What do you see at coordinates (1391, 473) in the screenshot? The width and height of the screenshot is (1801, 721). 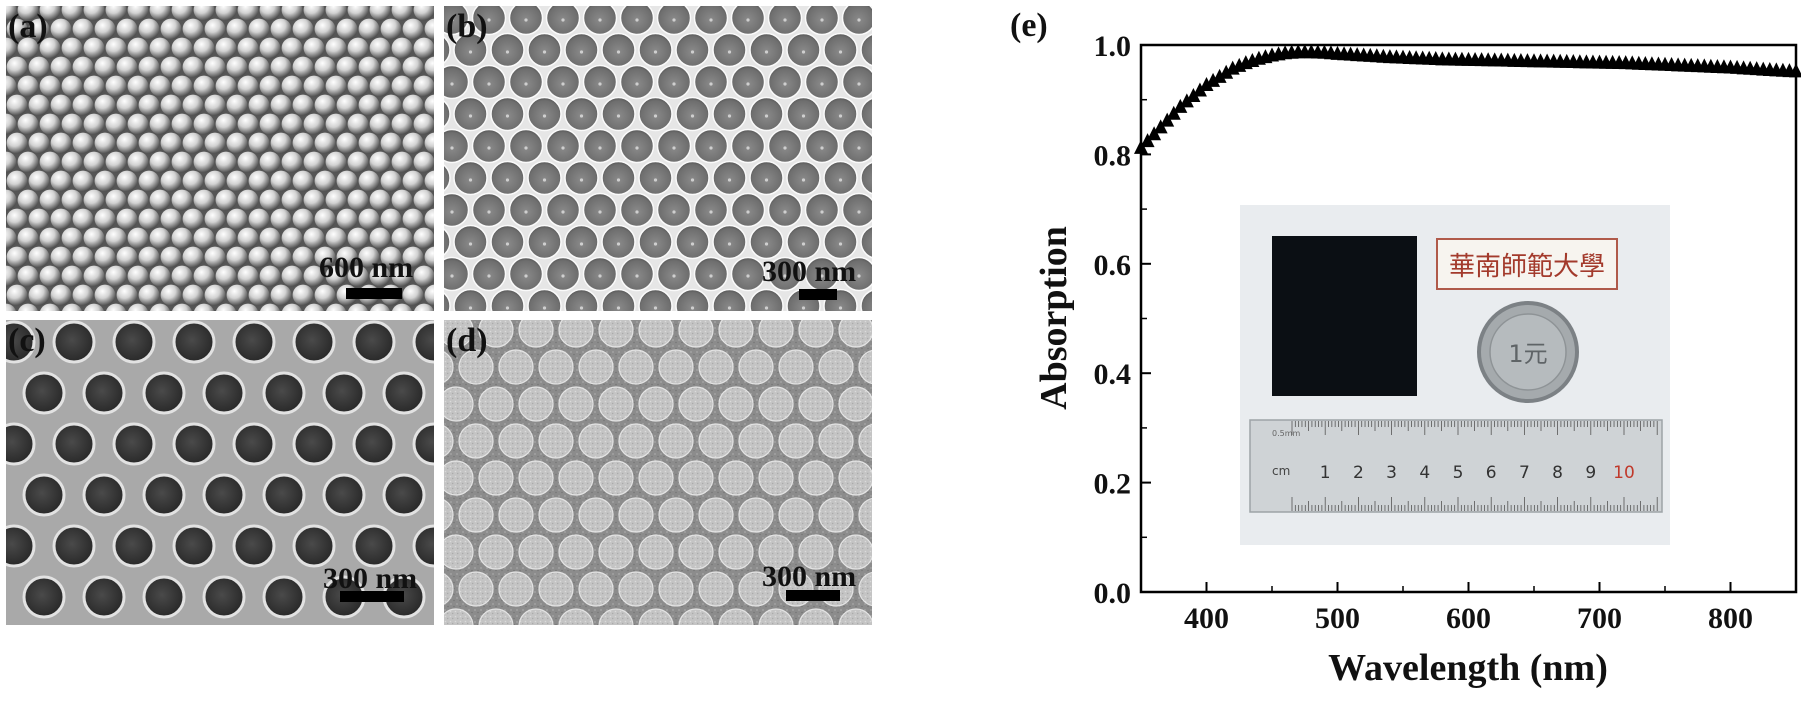 I see `ruler-number: 3` at bounding box center [1391, 473].